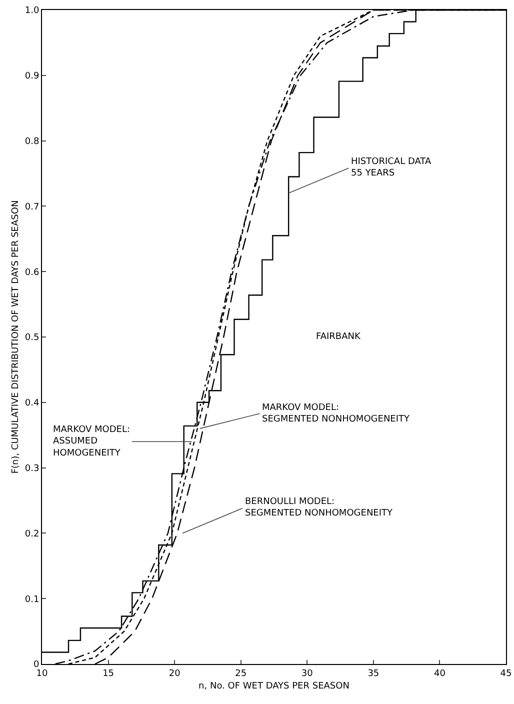 The image size is (514, 704). I want to click on y-tick-label: 0.2, so click(32, 534).